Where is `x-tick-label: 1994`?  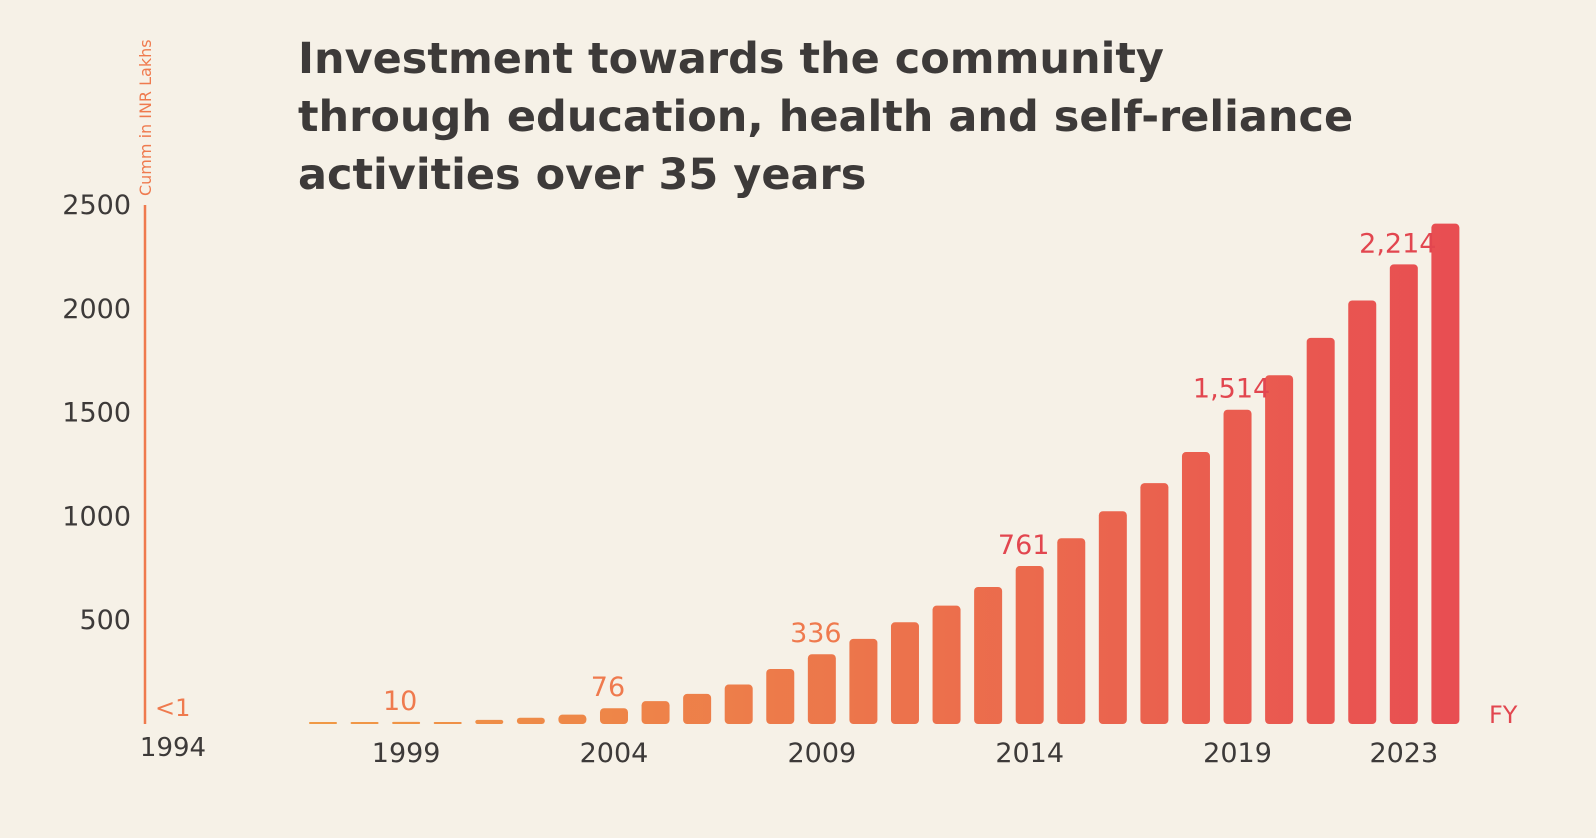
x-tick-label: 1994 is located at coordinates (173, 748).